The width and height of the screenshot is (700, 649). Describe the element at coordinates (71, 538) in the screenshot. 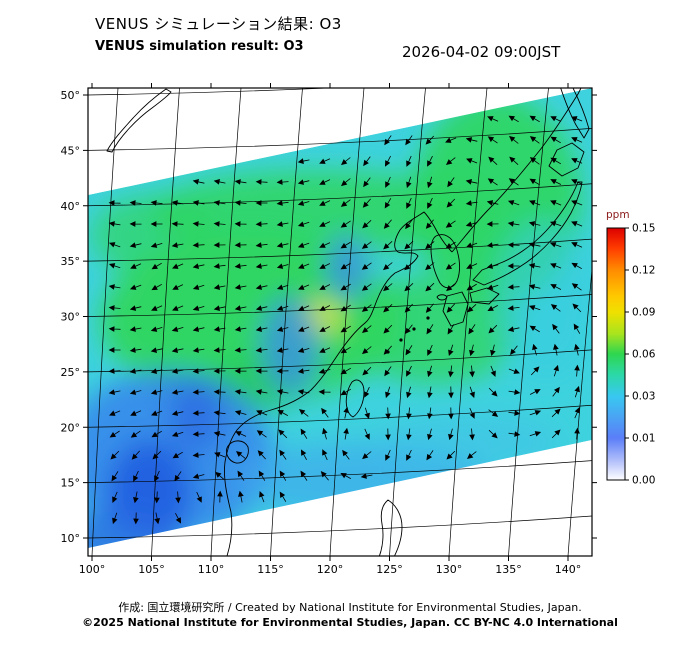

I see `y-tick-label: 10°` at that location.